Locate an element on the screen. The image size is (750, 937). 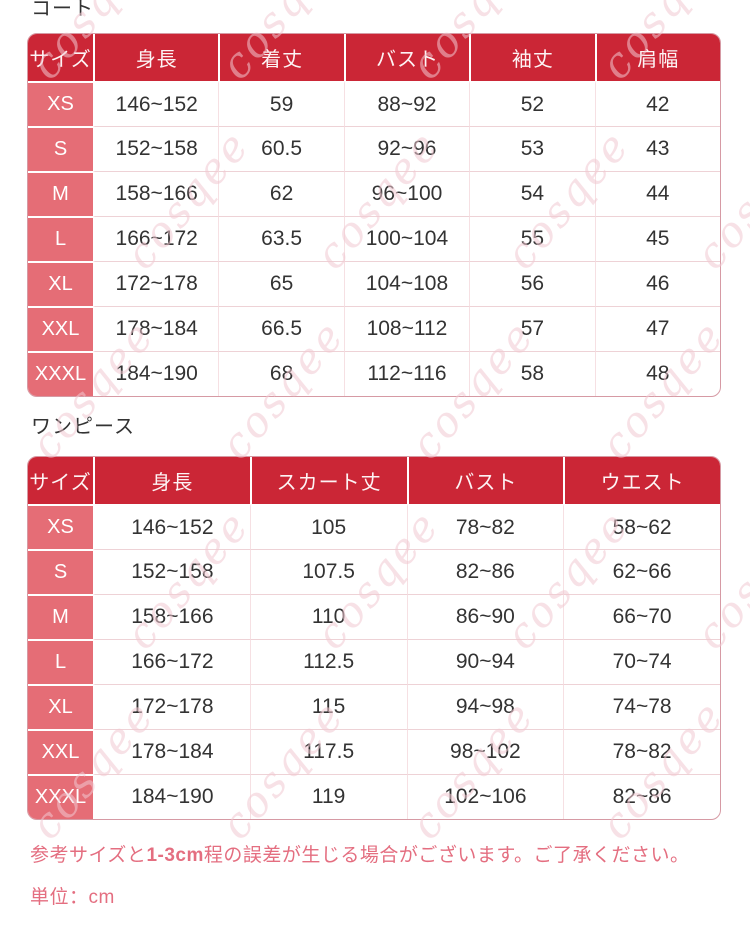
measurement-cell: 56 is located at coordinates (532, 283).